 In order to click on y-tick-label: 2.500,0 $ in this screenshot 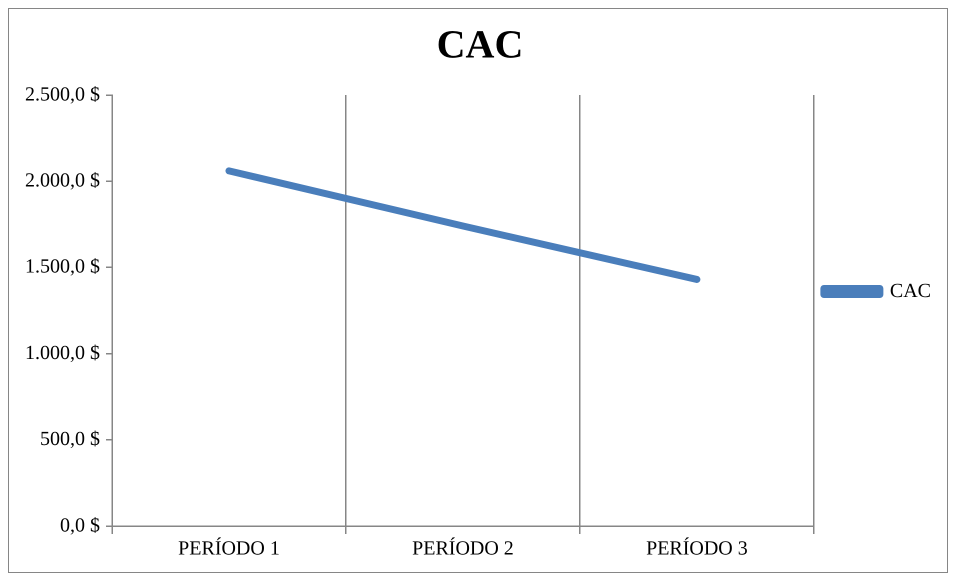, I will do `click(62, 94)`.